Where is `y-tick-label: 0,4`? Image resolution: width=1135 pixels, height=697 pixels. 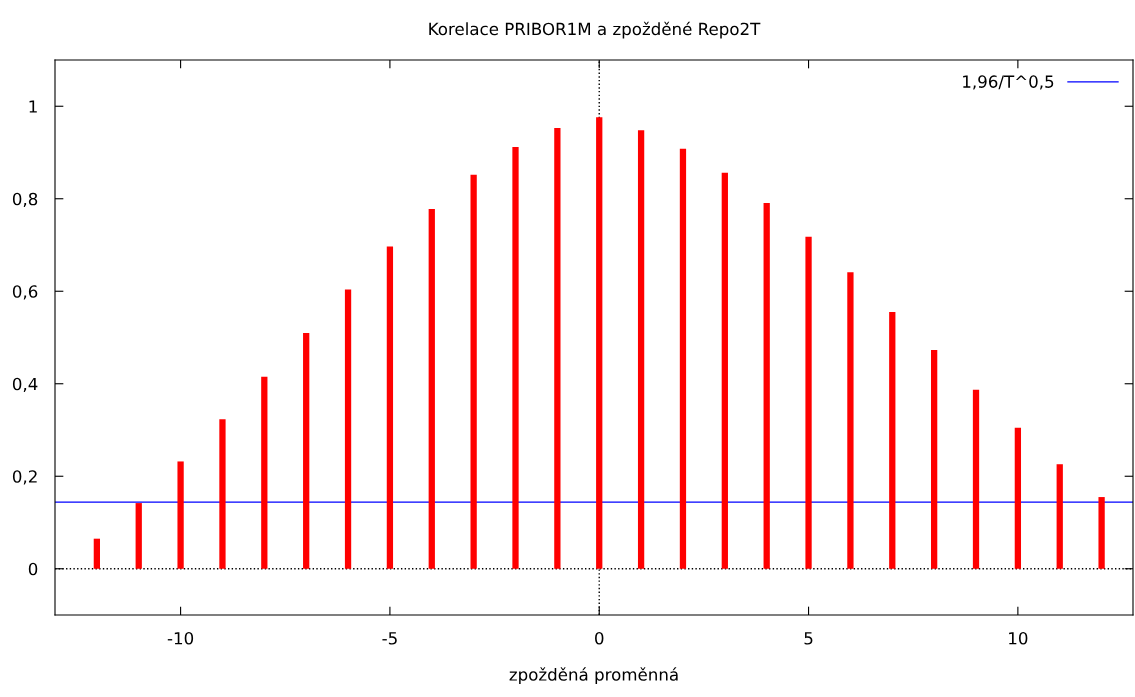 y-tick-label: 0,4 is located at coordinates (25, 385).